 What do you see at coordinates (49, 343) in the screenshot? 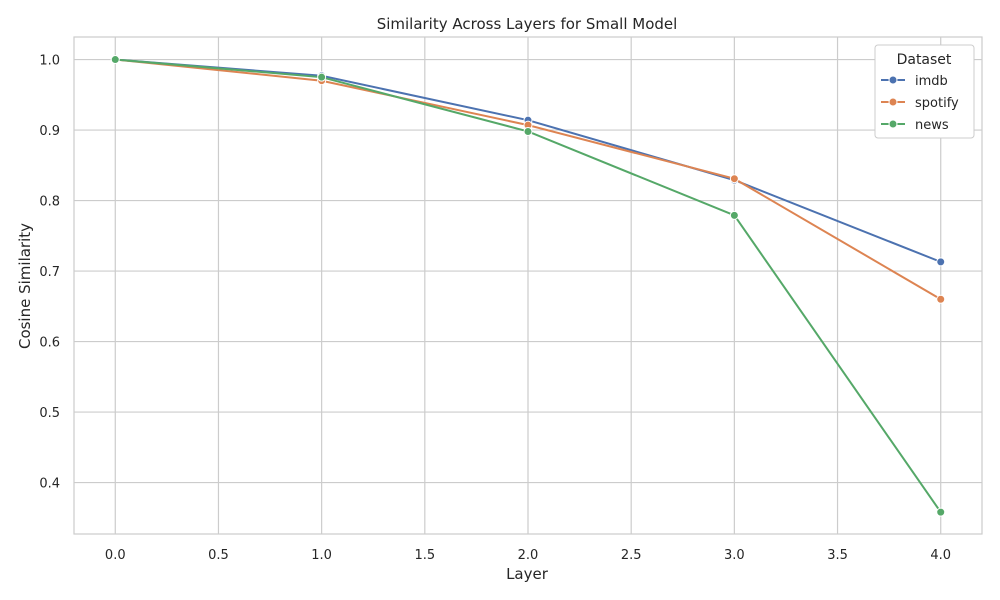
I see `y-tick-label: 0.6` at bounding box center [49, 343].